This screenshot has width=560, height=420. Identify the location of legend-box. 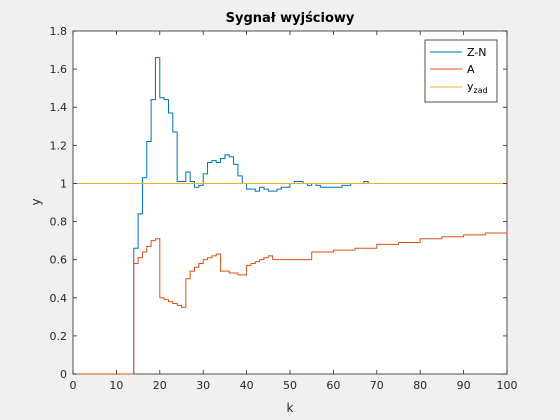
(461, 71).